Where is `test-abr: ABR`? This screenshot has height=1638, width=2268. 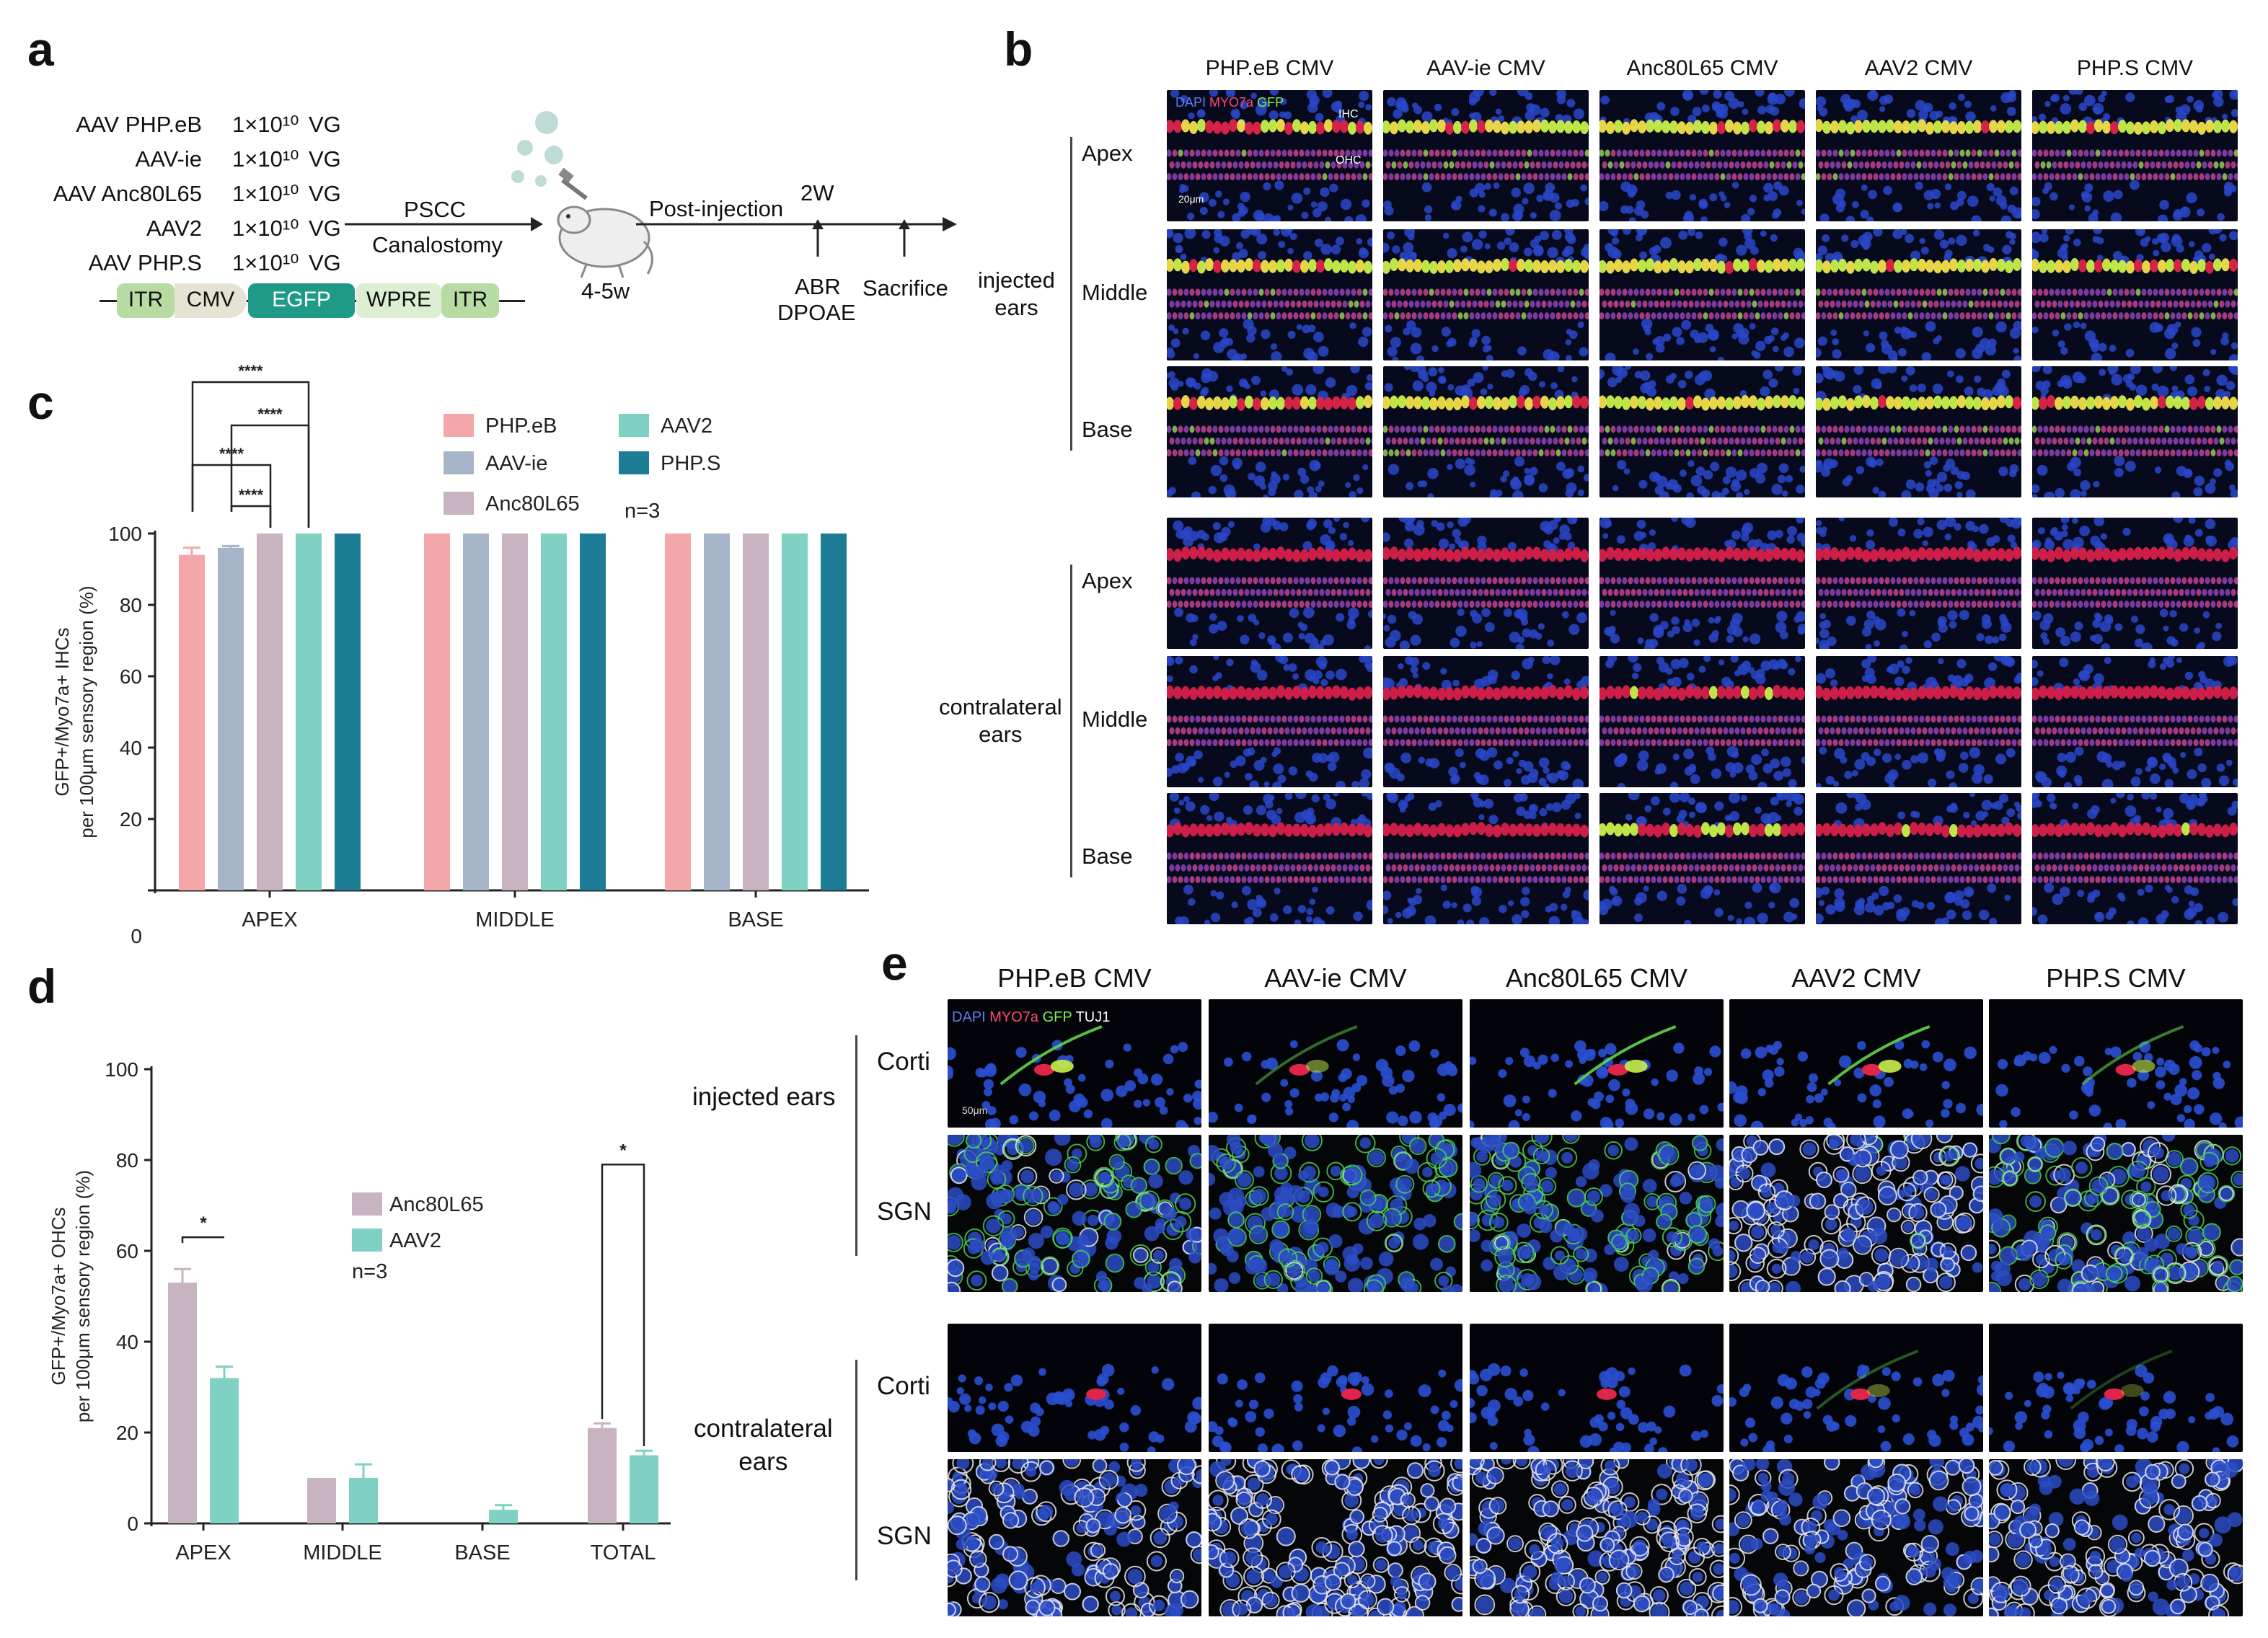
test-abr: ABR is located at coordinates (818, 286).